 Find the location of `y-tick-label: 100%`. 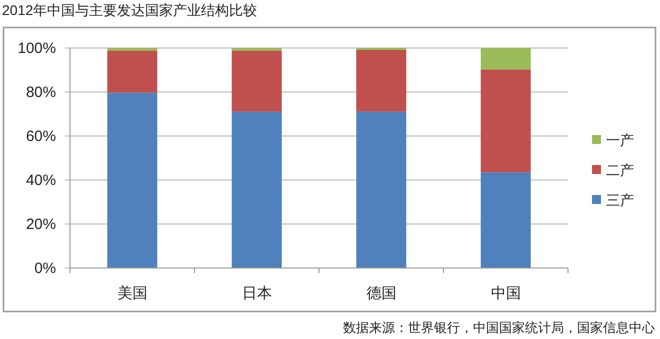

y-tick-label: 100% is located at coordinates (37, 48).